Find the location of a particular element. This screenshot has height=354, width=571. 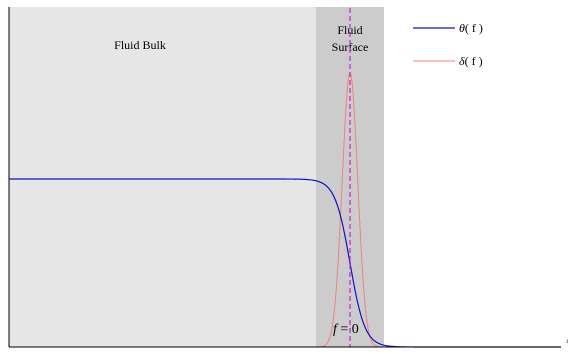

fluid-surface-label-line2: Surface is located at coordinates (350, 47).